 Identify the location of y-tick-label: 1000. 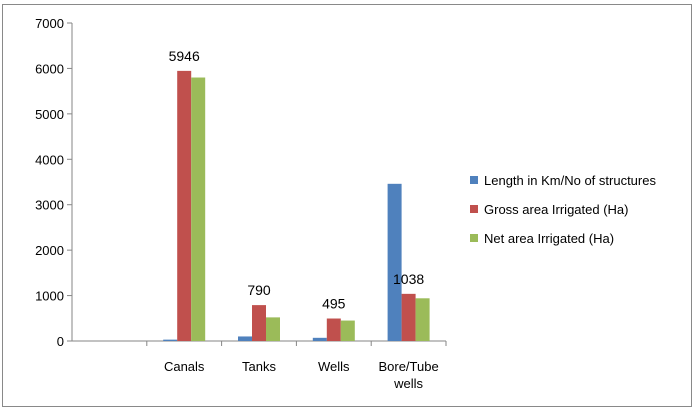
(49, 296).